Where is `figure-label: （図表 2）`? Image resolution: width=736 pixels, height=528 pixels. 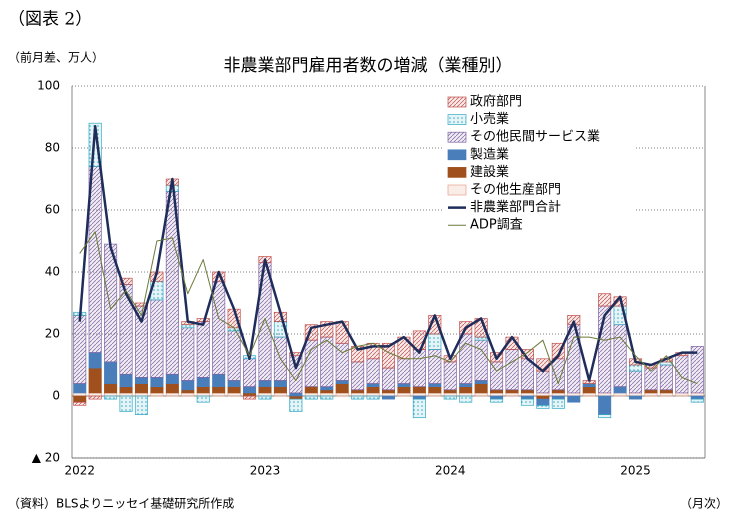
figure-label: （図表 2） is located at coordinates (50, 20).